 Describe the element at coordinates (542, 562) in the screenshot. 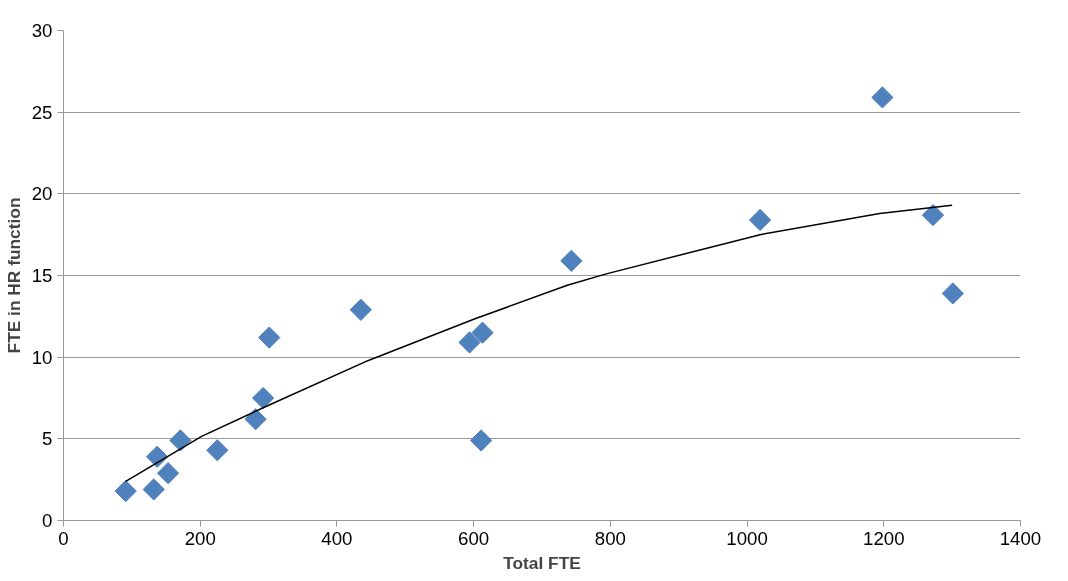

I see `x-axis-title: Total FTE` at that location.